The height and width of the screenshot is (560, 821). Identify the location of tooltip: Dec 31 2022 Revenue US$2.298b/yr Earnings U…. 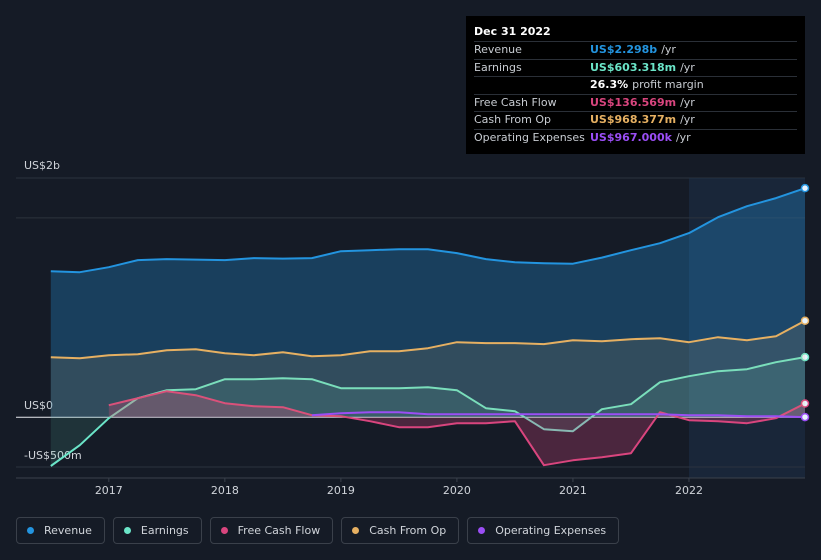
(635, 85).